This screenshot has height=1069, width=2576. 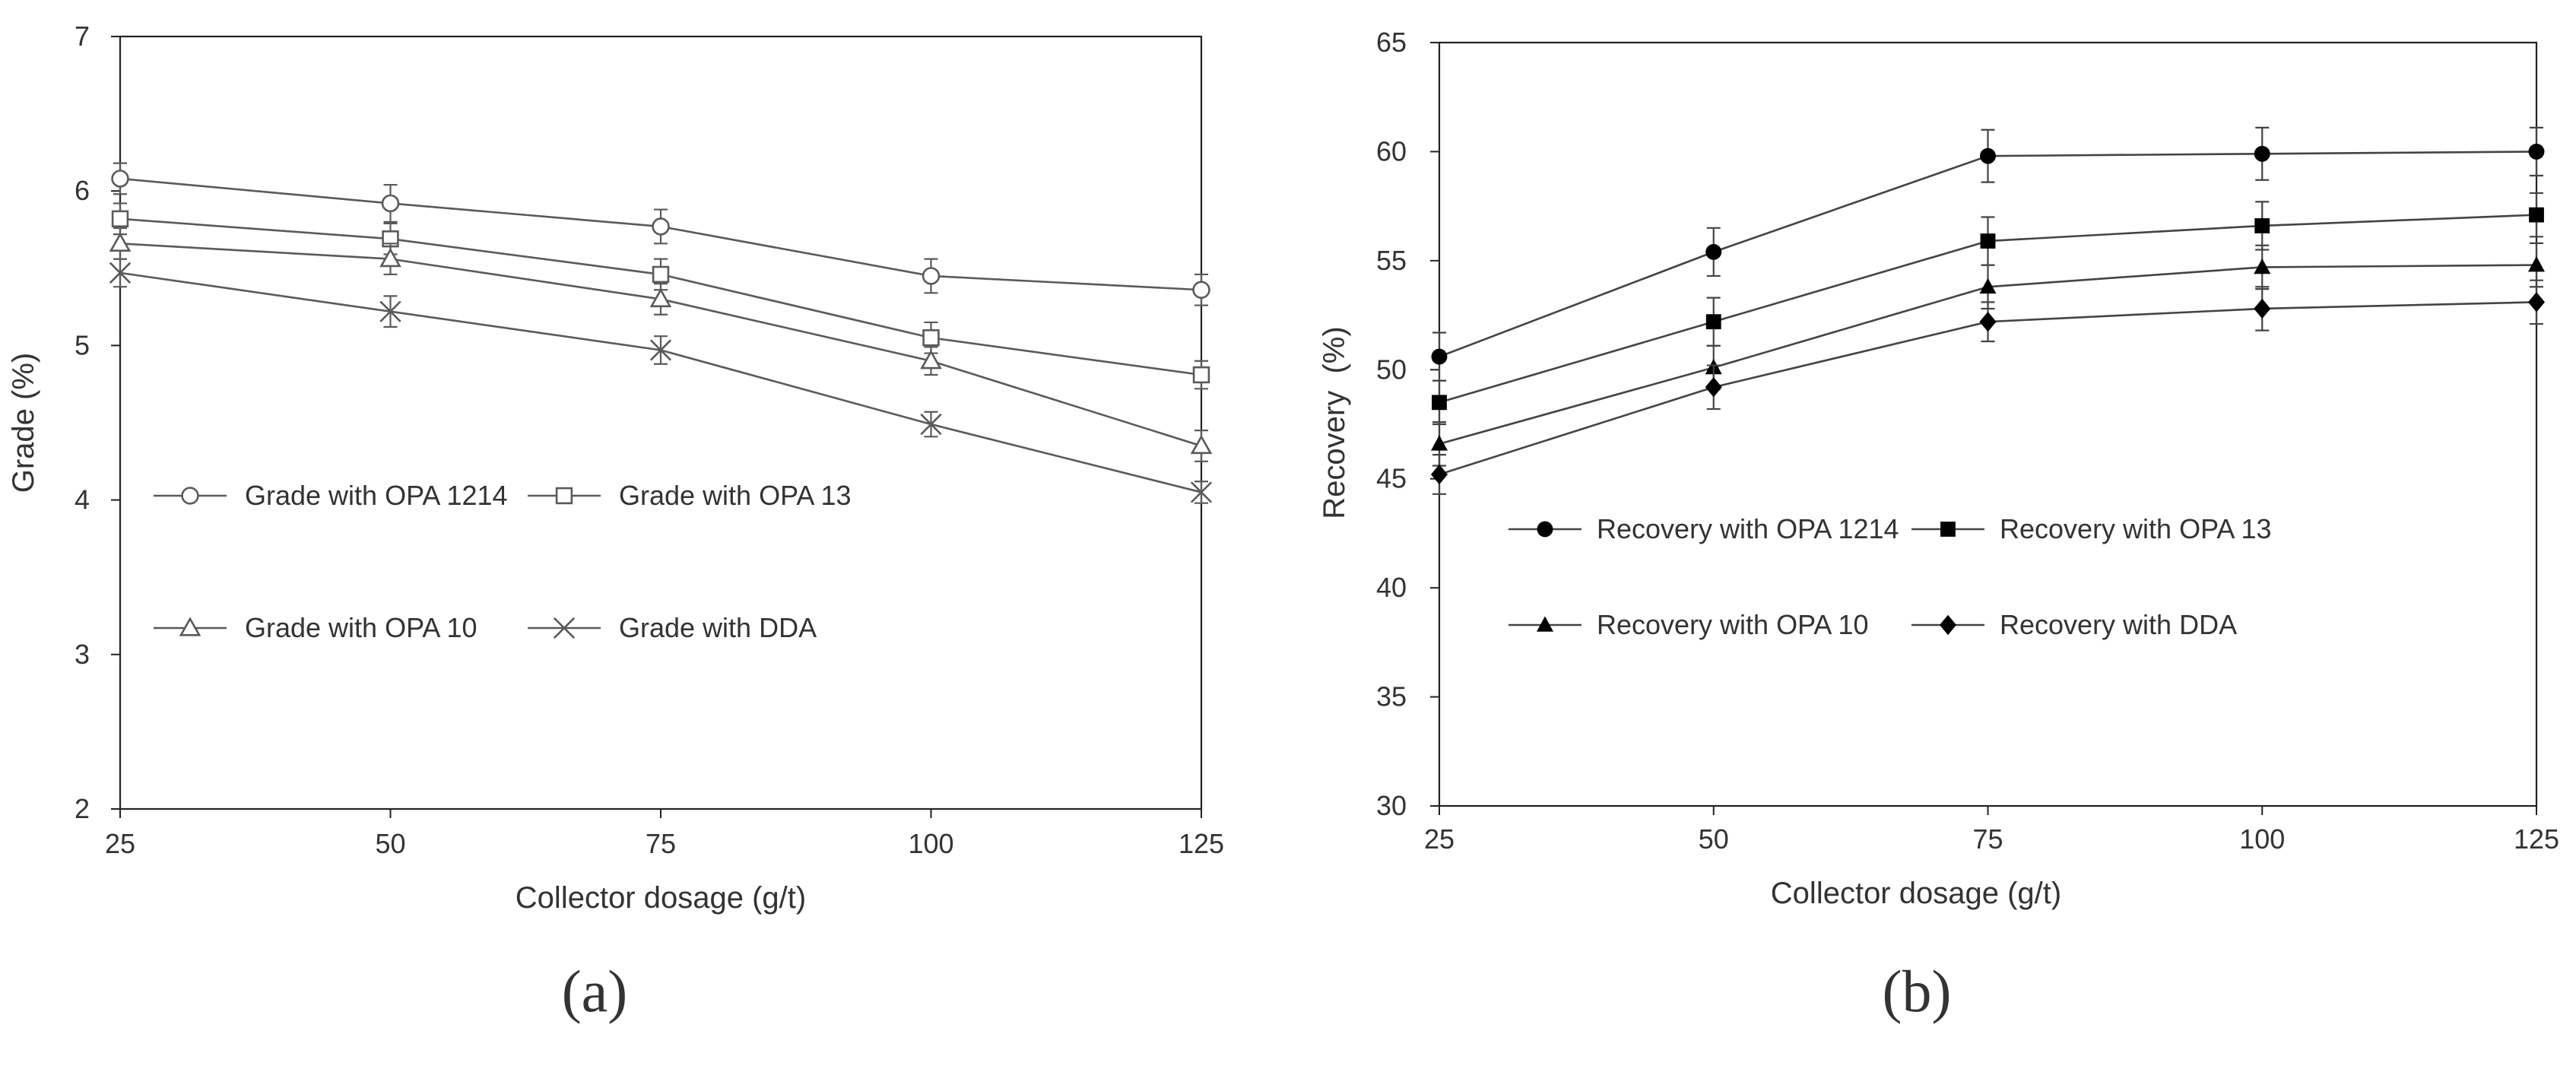 I want to click on y-tick-label-b: 35, so click(x=1391, y=696).